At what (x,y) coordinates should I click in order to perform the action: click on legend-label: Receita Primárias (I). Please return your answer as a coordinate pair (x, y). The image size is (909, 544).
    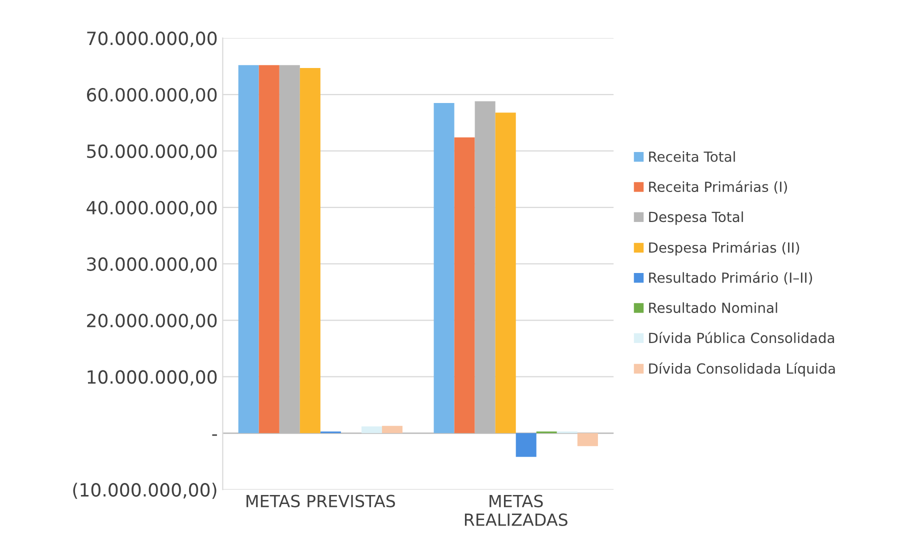
    Looking at the image, I should click on (718, 187).